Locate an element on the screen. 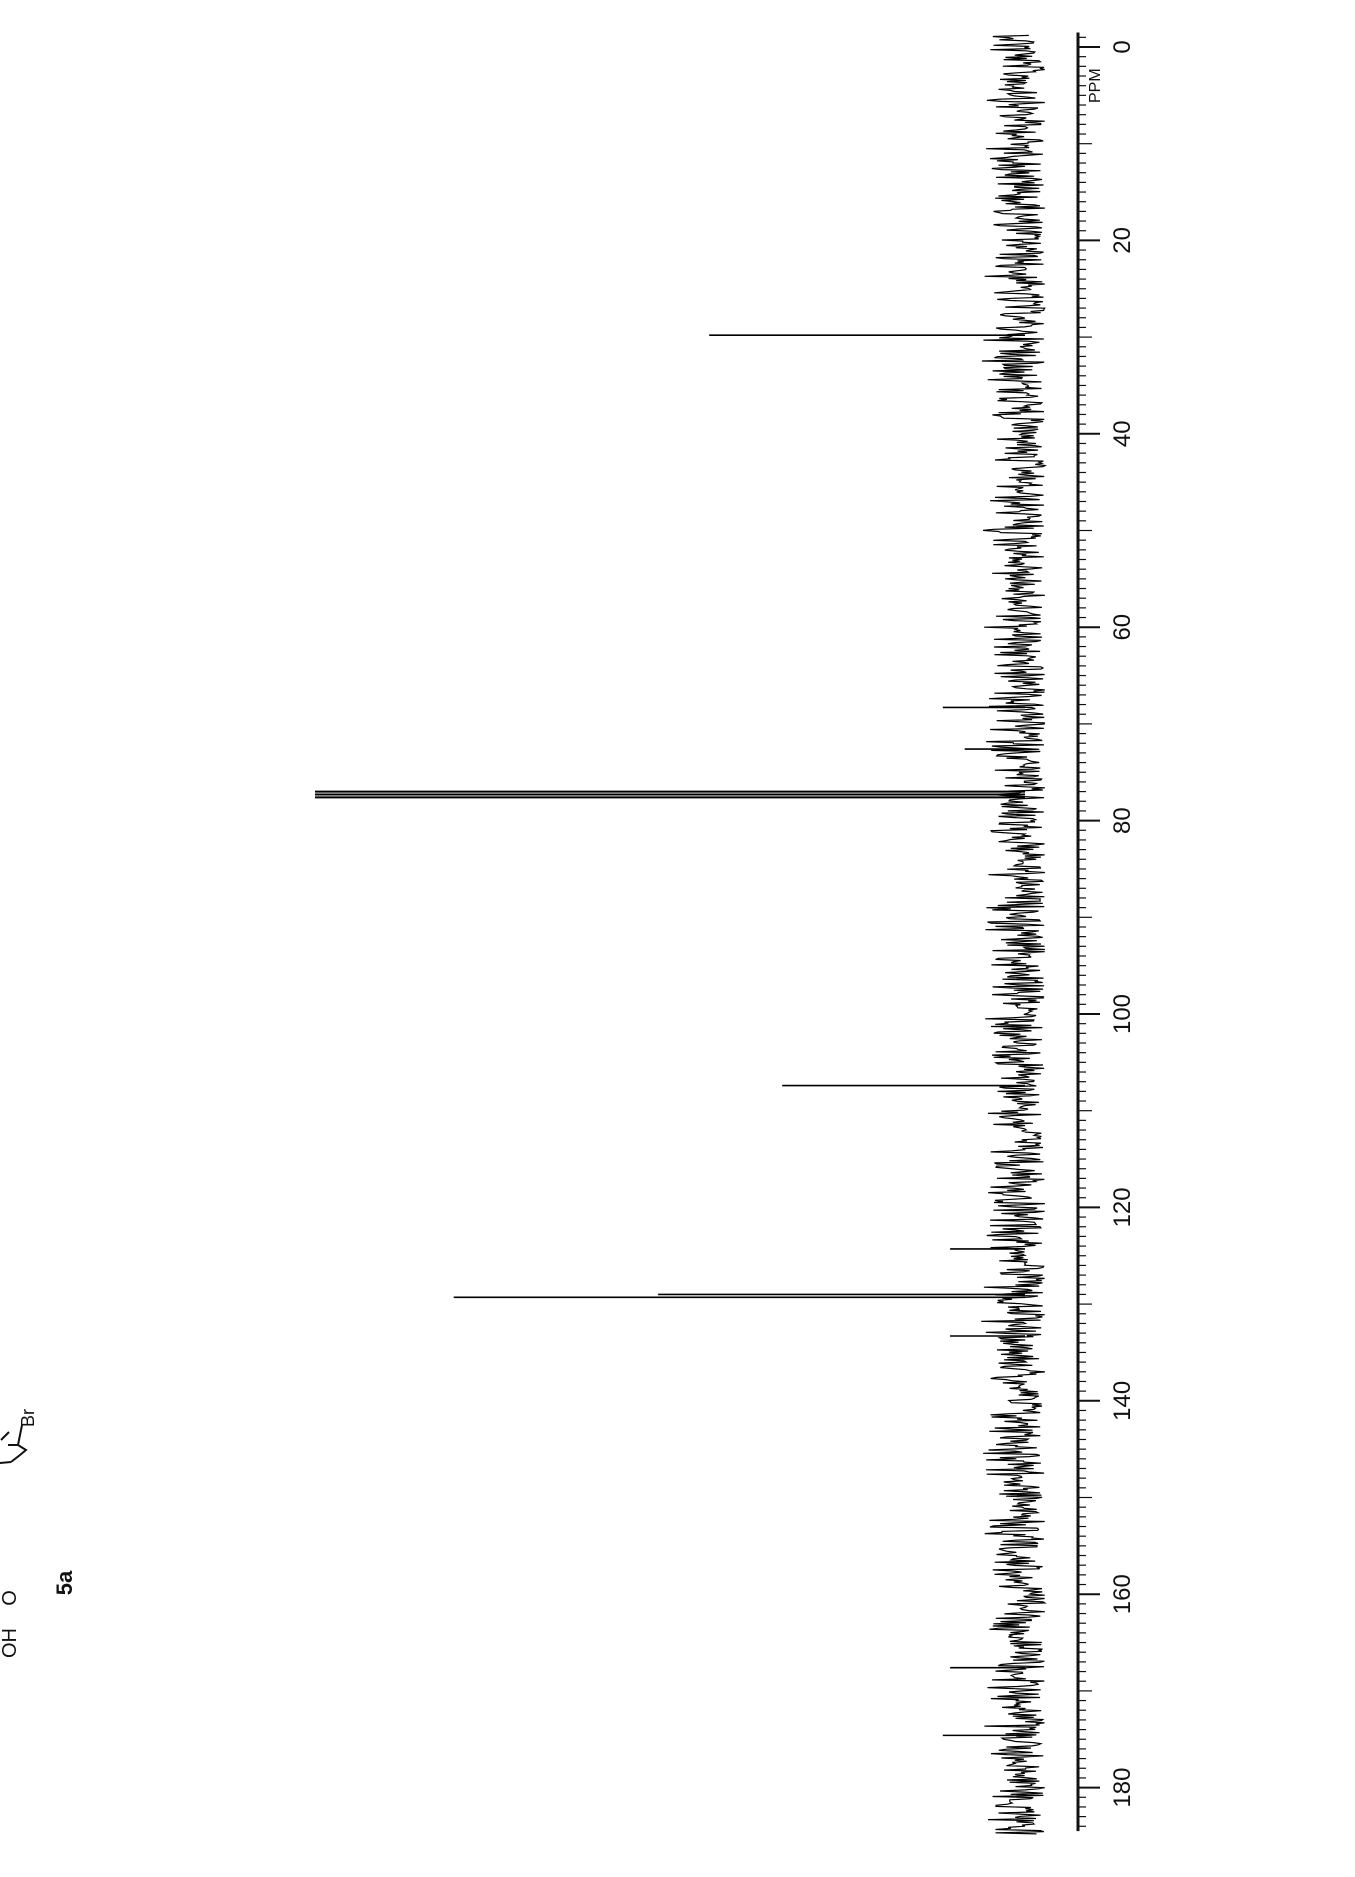 The image size is (1355, 1877). tick-label-100: 100 is located at coordinates (1122, 1014).